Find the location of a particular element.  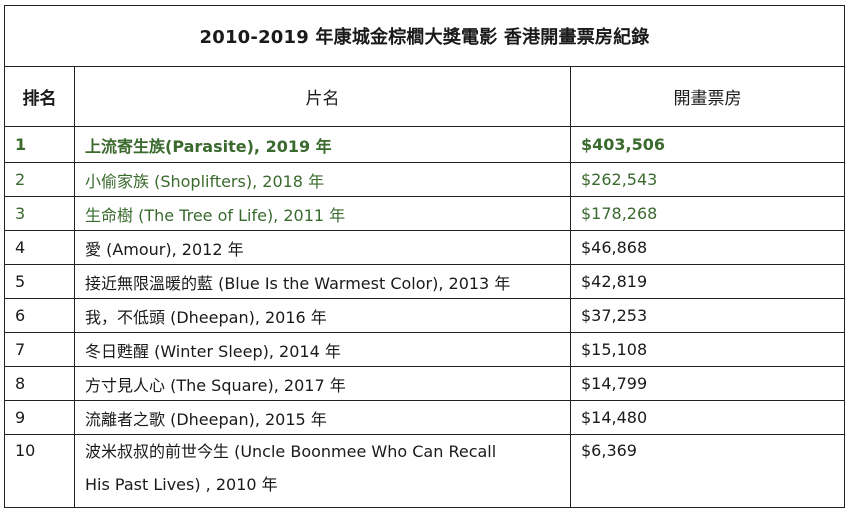

row-rank: 8 is located at coordinates (39, 383).